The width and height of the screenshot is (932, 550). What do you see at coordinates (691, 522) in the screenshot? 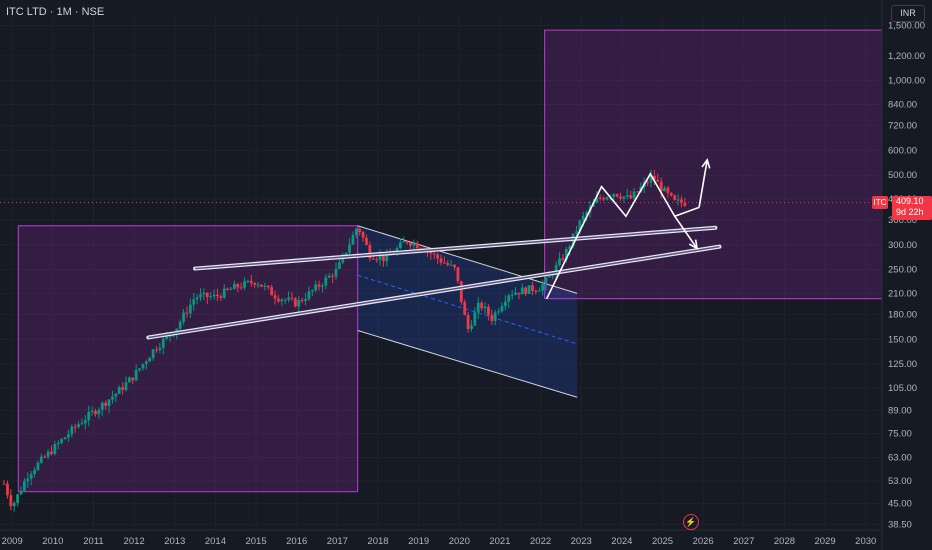
I see `lightning-icon: ⚡` at bounding box center [691, 522].